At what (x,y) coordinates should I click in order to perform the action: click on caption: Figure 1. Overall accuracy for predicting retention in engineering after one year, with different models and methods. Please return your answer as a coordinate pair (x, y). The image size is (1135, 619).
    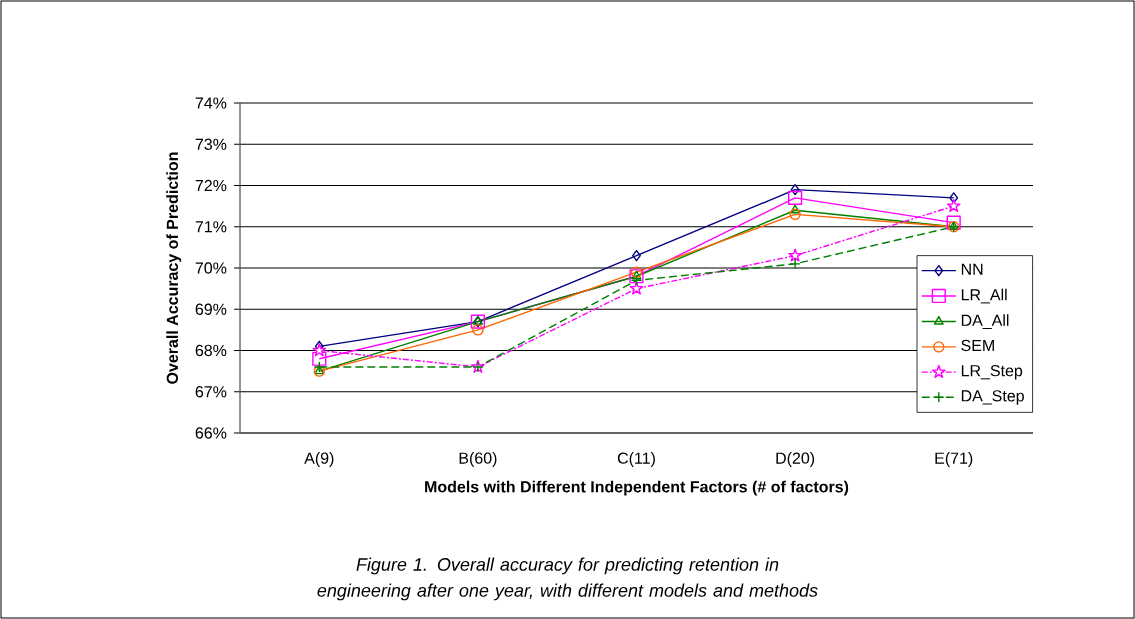
    Looking at the image, I should click on (567, 579).